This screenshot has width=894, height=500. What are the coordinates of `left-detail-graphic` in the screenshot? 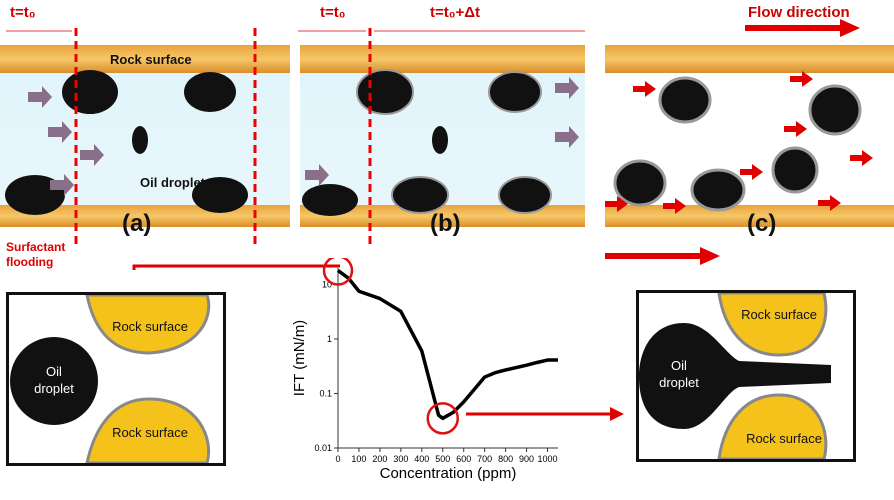 It's located at (110, 379).